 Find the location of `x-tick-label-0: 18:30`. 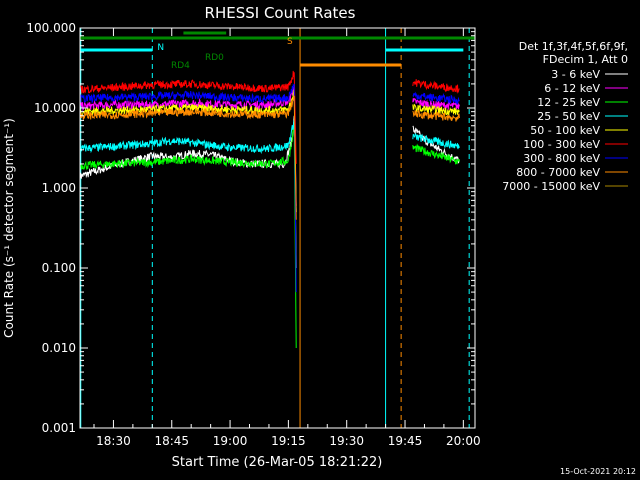

x-tick-label-0: 18:30 is located at coordinates (113, 441).